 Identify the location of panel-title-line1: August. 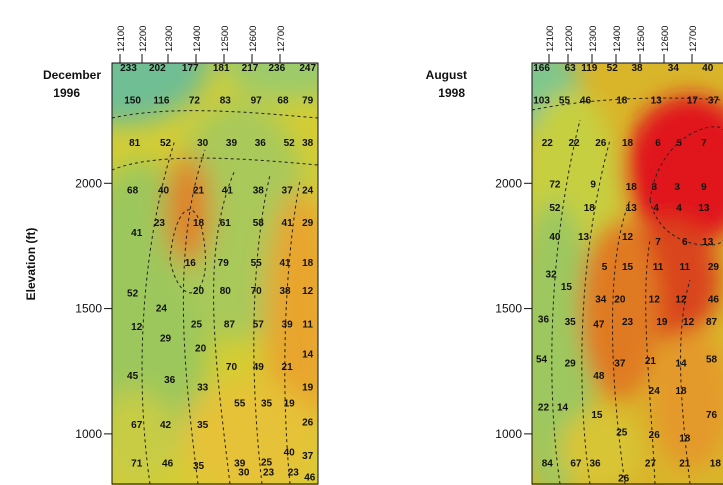
(446, 75).